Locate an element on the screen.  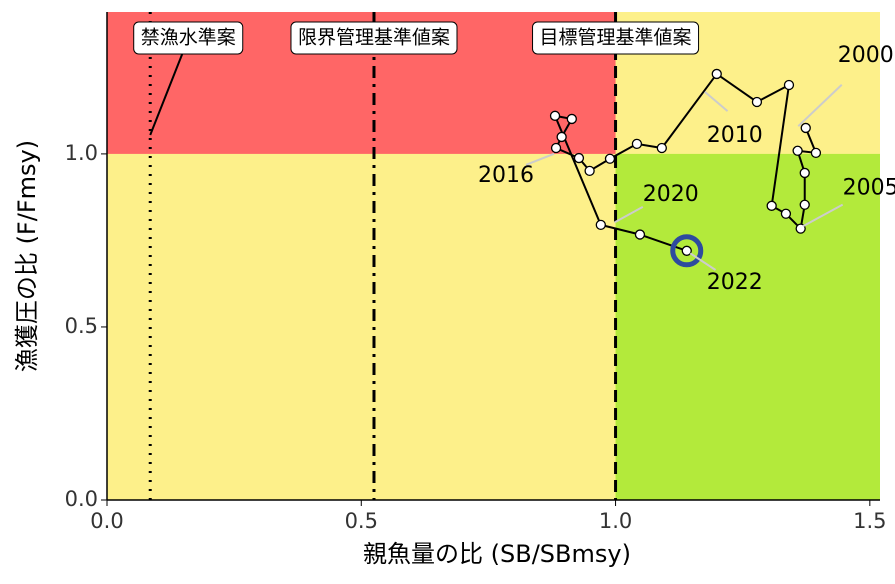
x-tick-label: 1.5 is located at coordinates (869, 521).